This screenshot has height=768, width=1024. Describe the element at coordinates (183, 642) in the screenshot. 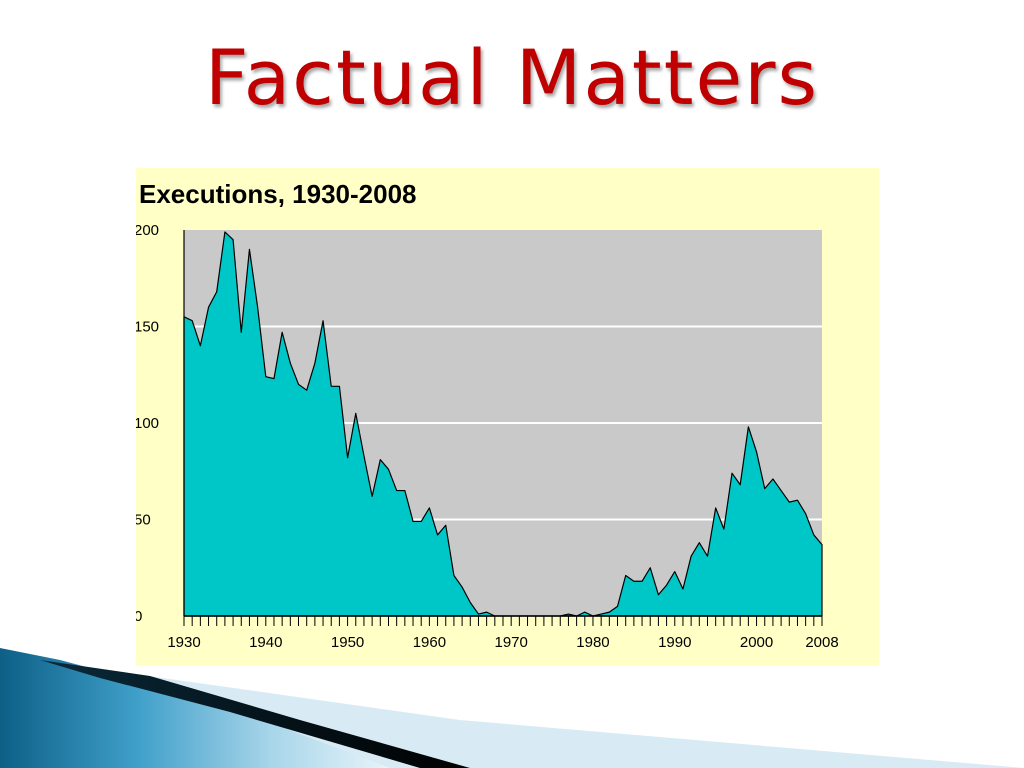

I see `x-tick-label-1930: 1930` at that location.